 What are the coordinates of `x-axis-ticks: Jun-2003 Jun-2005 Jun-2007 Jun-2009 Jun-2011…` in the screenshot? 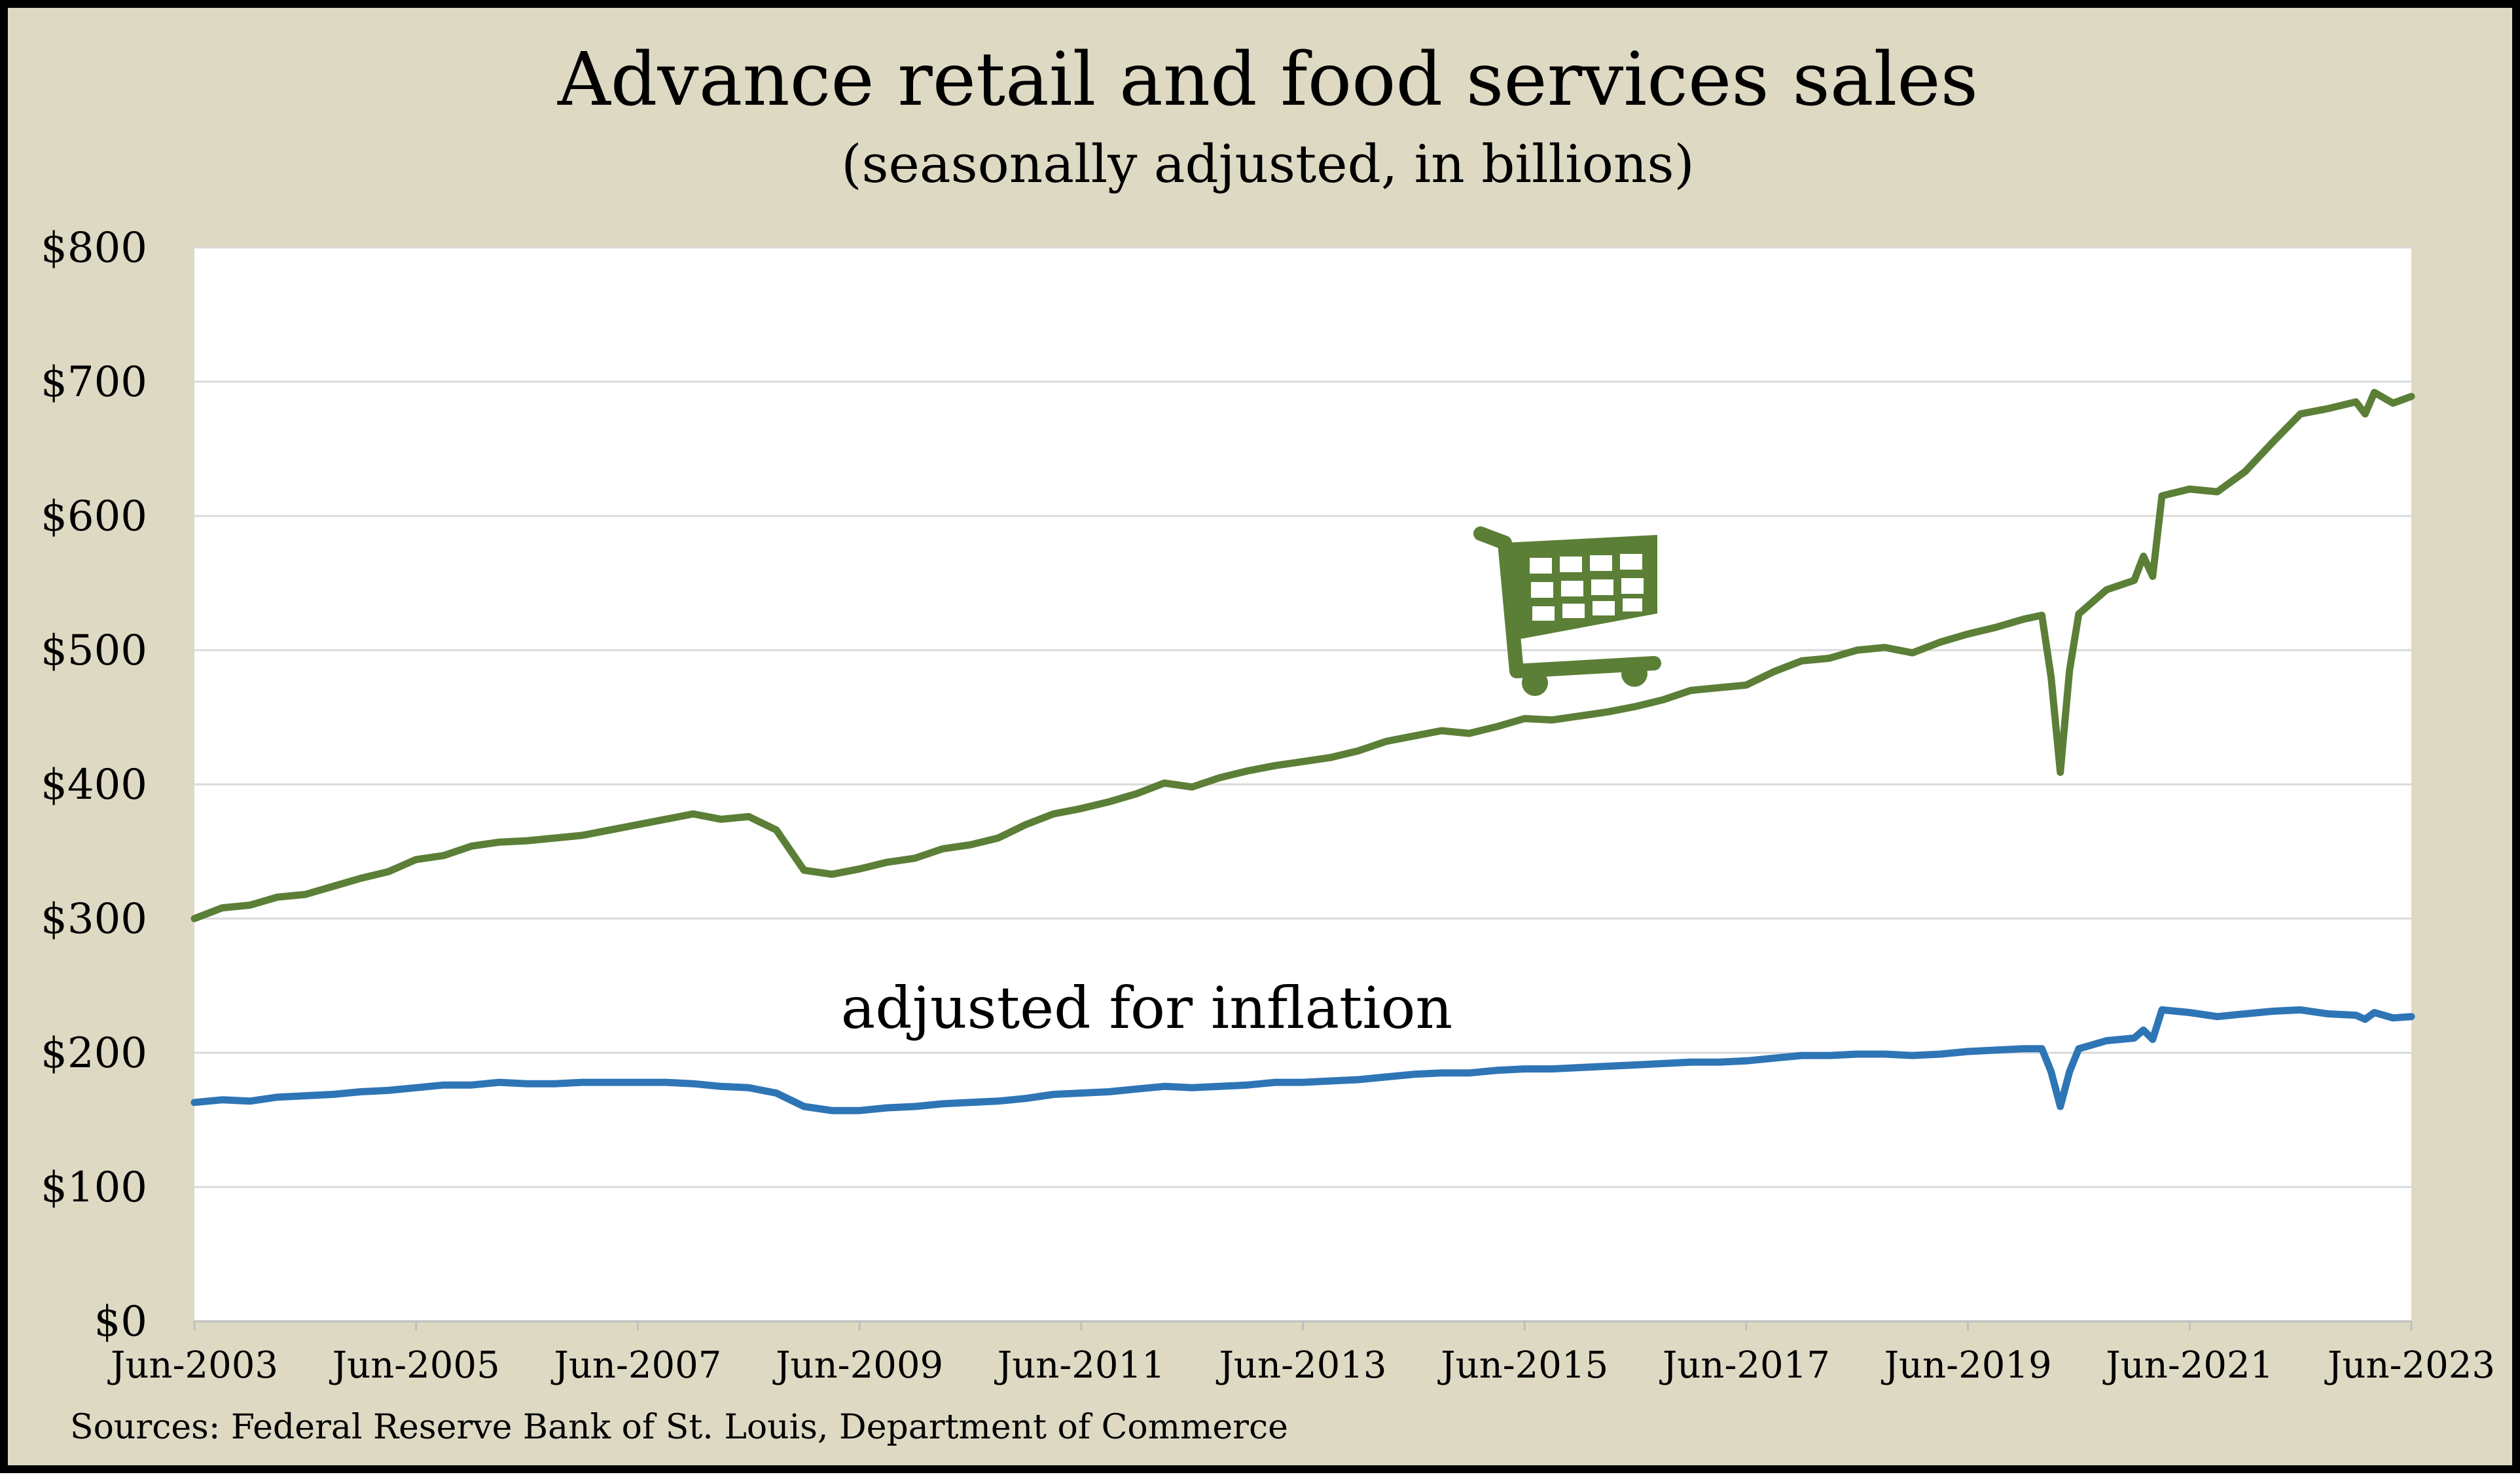 It's located at (1301, 1354).